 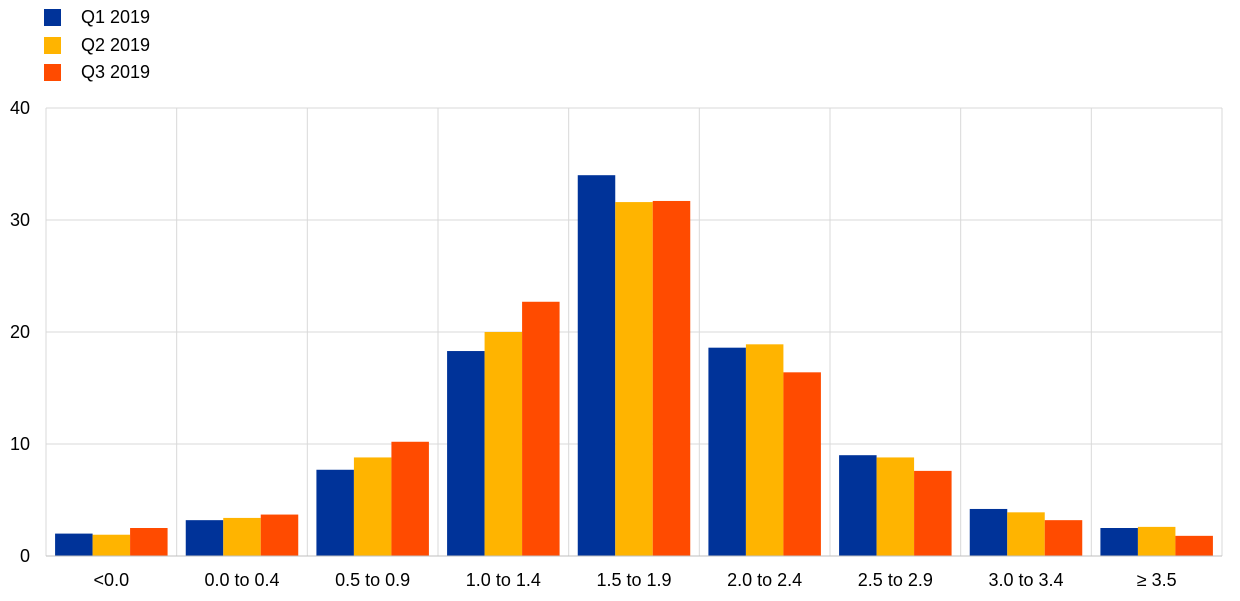 What do you see at coordinates (116, 17) in the screenshot?
I see `legend-label-q1: Q1 2019` at bounding box center [116, 17].